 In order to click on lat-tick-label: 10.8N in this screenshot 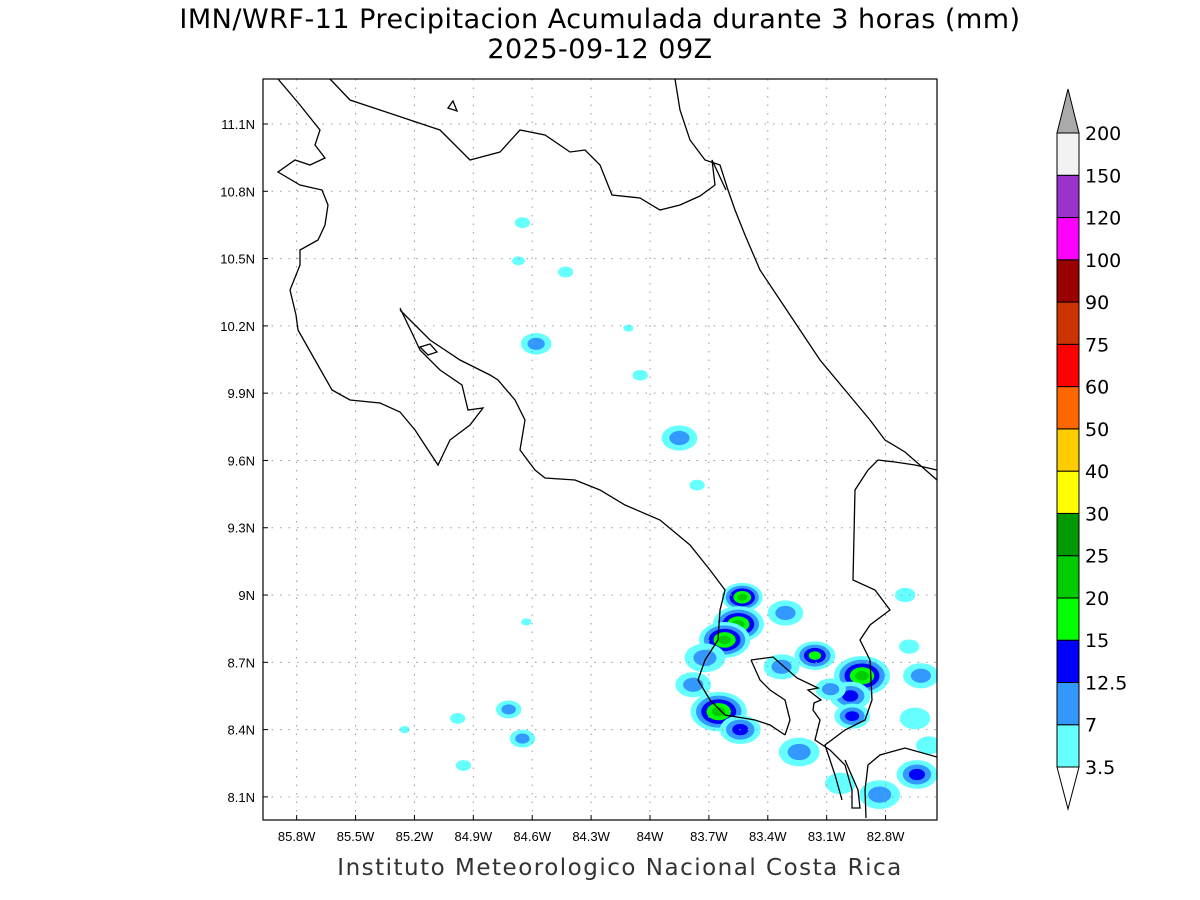, I will do `click(237, 191)`.